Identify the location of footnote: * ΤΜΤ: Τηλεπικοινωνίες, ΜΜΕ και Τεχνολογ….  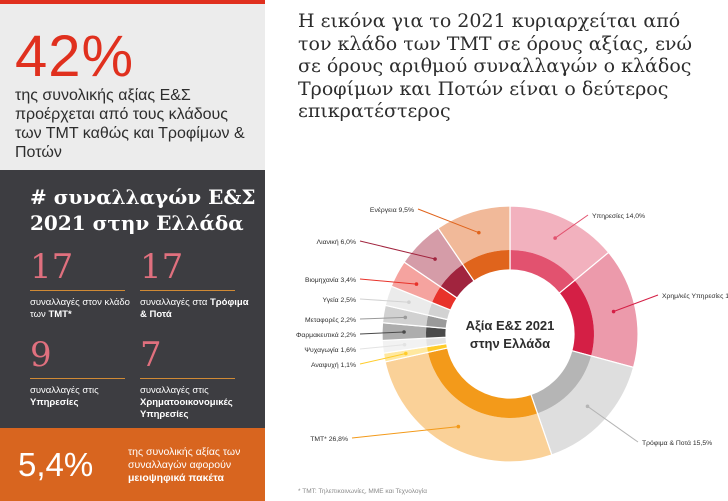
(362, 491).